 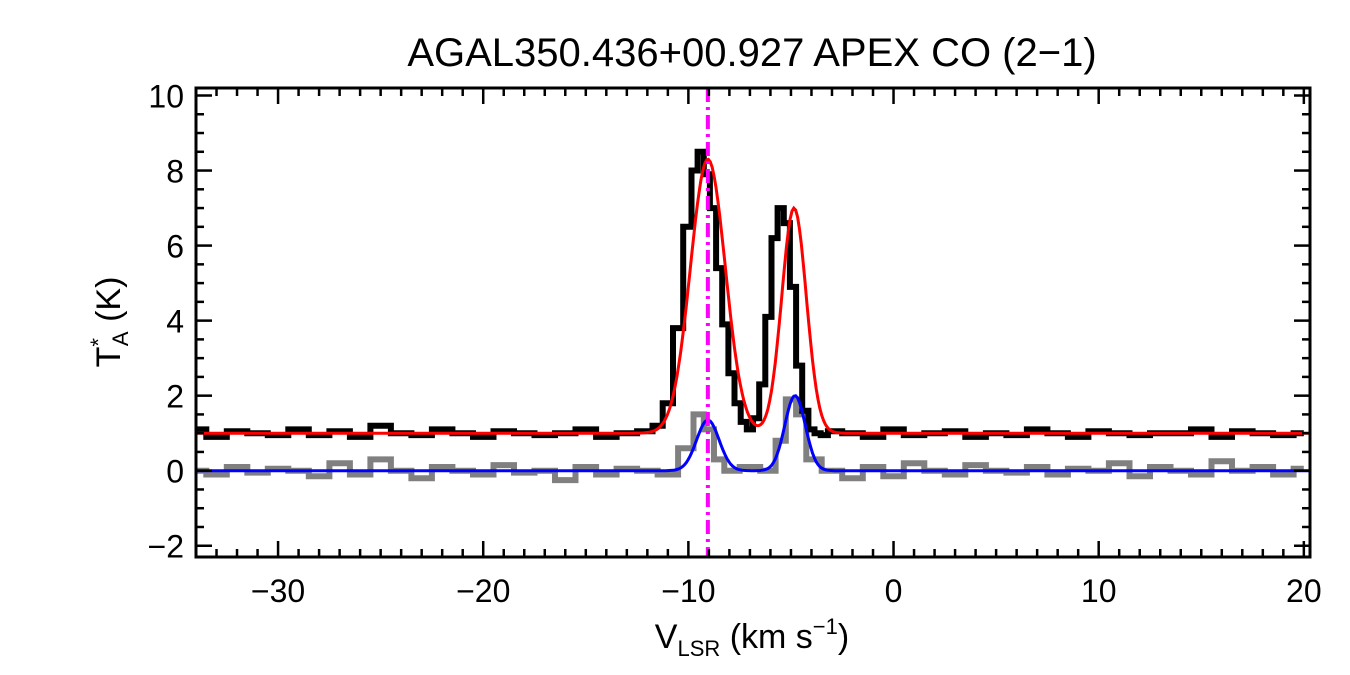 I want to click on x-tick-label: −30, so click(x=278, y=591).